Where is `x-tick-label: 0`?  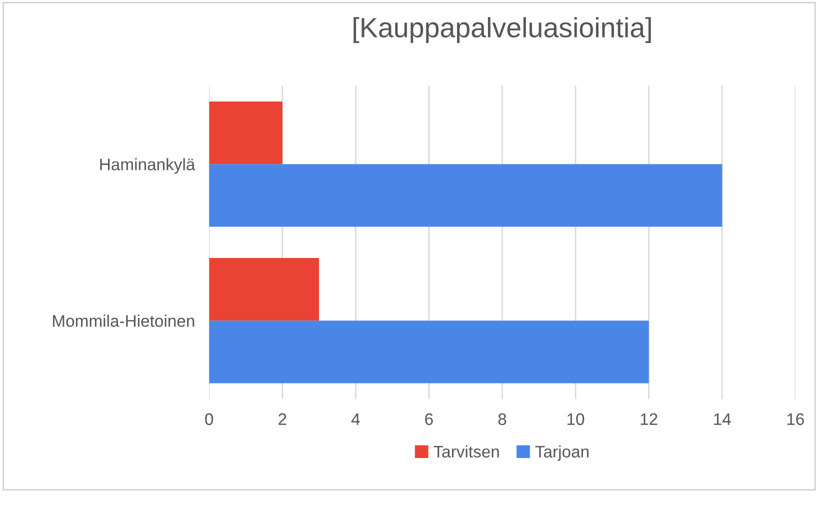
x-tick-label: 0 is located at coordinates (209, 419).